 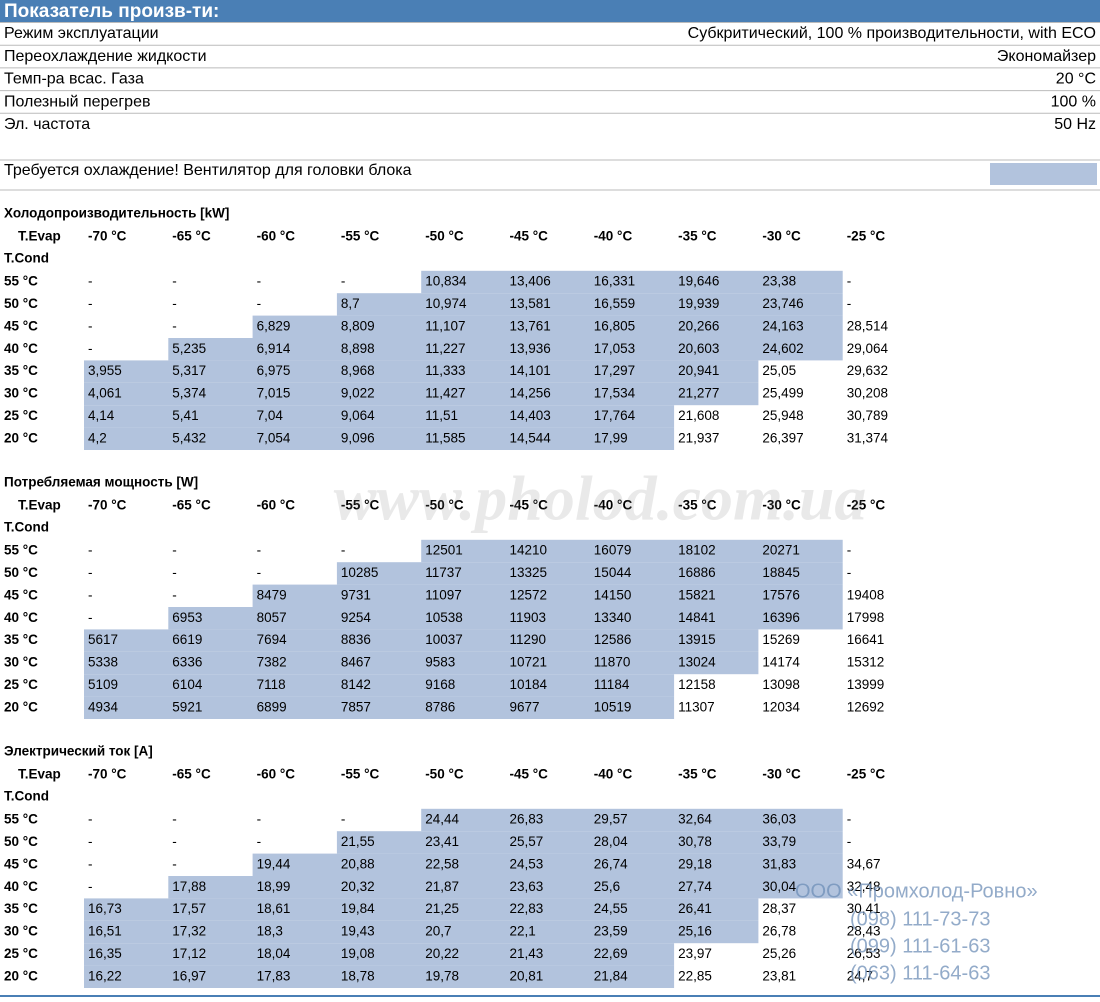 What do you see at coordinates (1043, 174) in the screenshot?
I see `note-box` at bounding box center [1043, 174].